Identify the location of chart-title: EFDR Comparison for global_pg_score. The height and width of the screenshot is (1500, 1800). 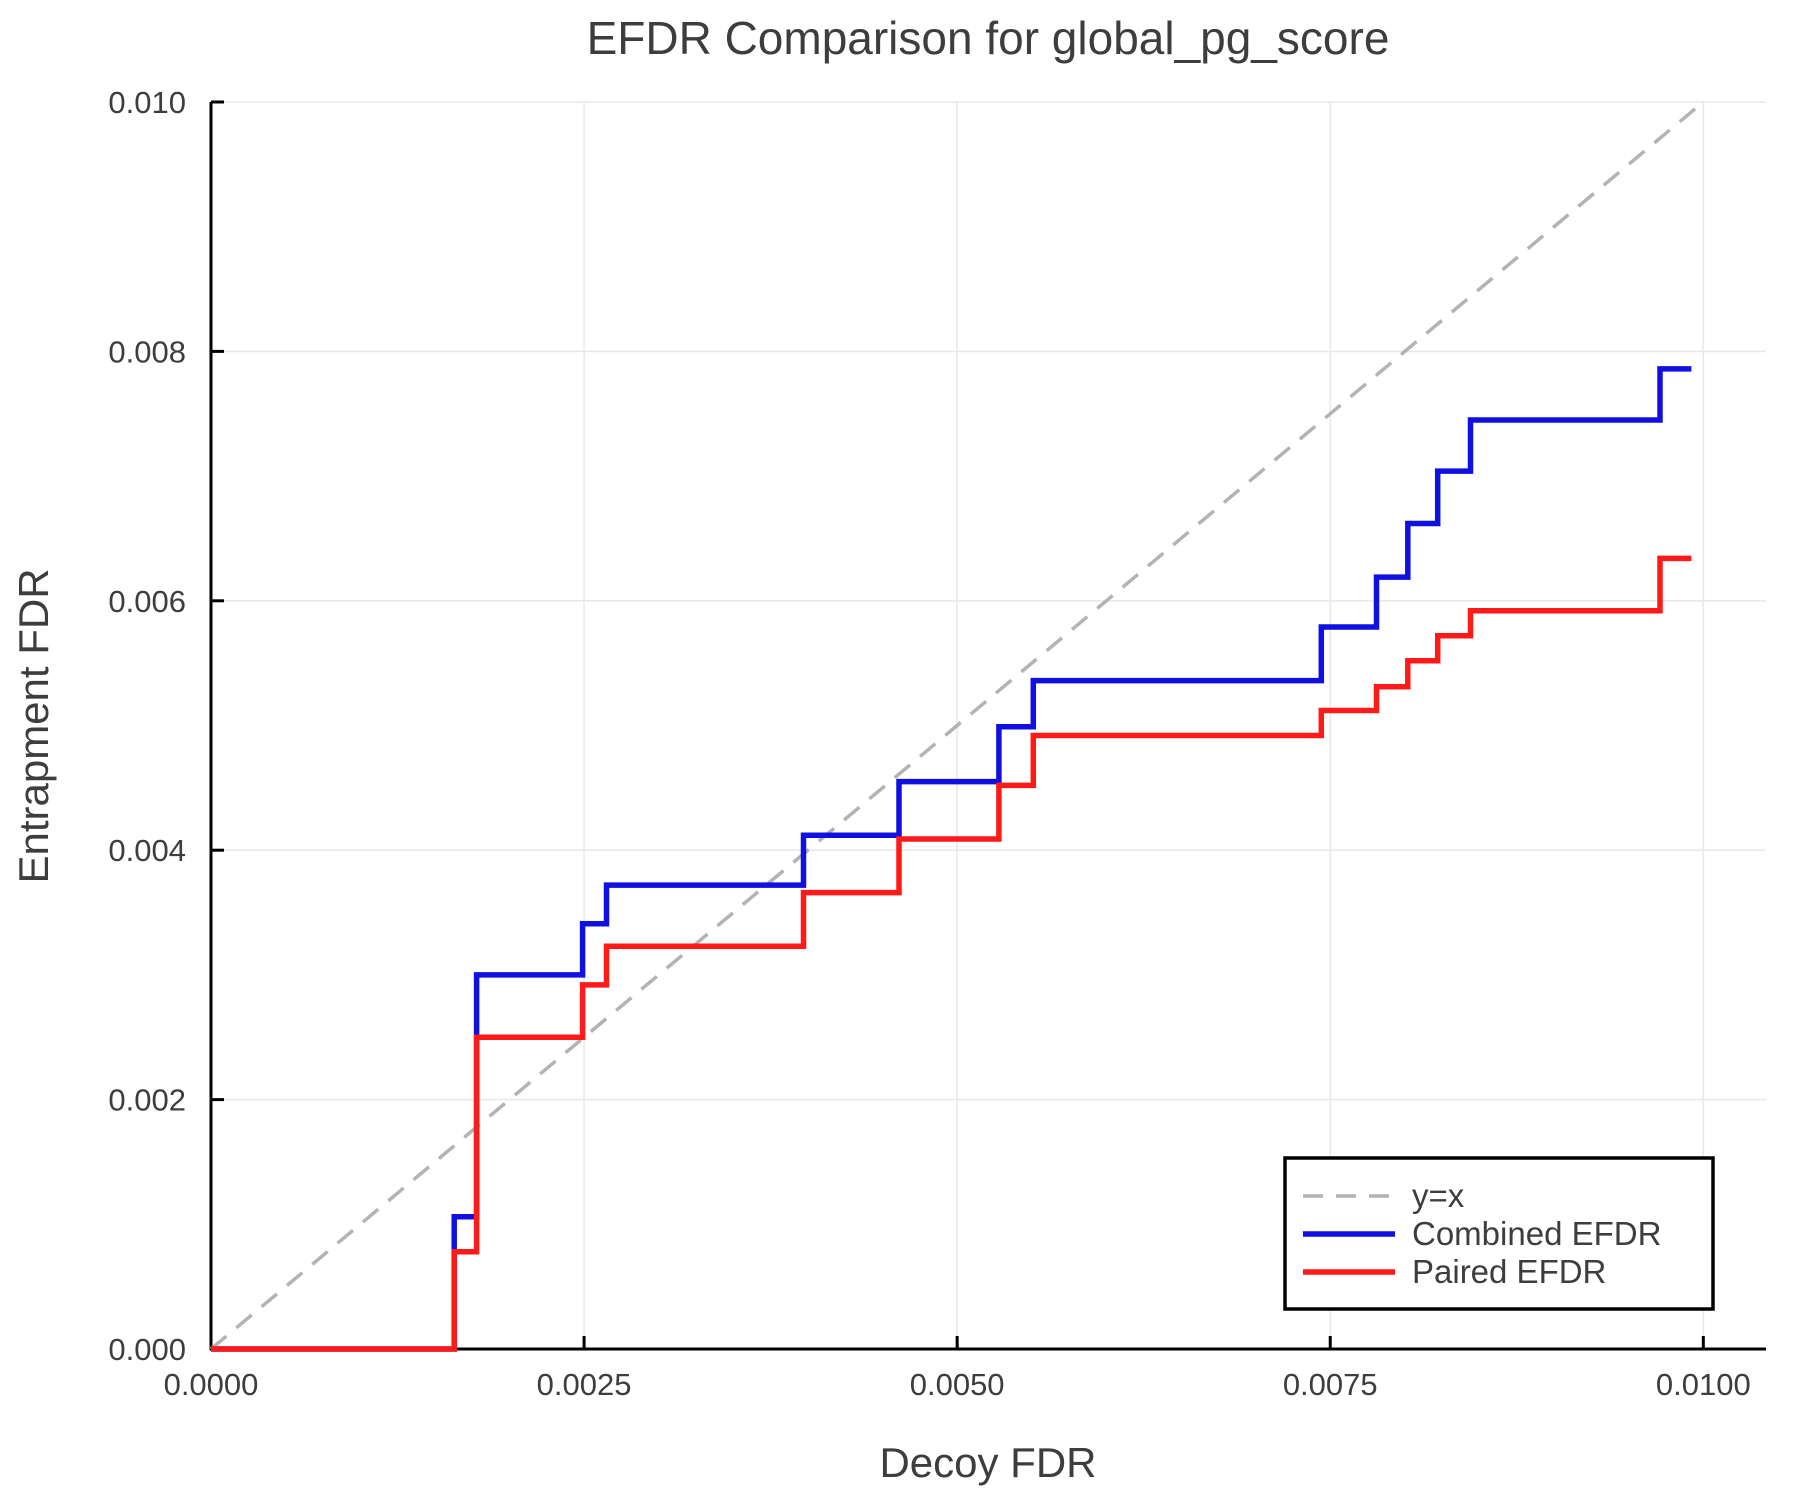
(988, 38).